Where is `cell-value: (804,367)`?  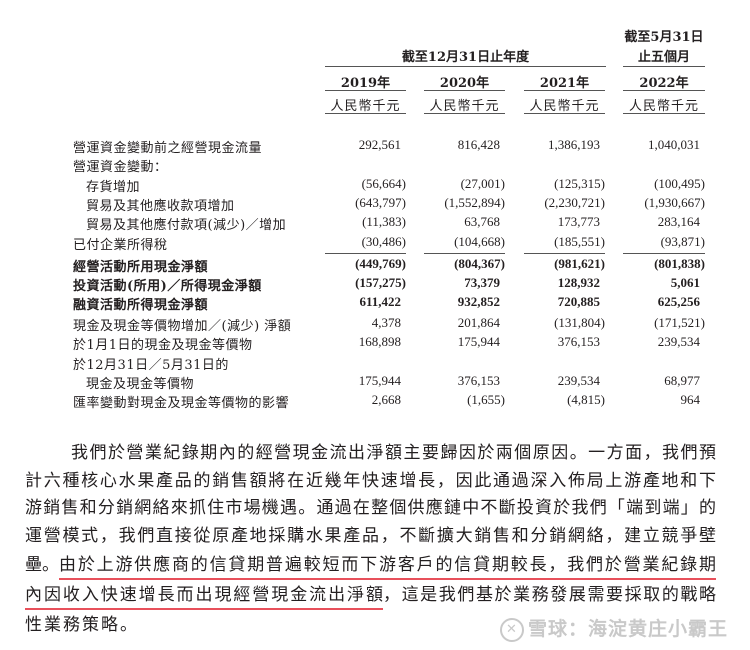
cell-value: (804,367) is located at coordinates (479, 263).